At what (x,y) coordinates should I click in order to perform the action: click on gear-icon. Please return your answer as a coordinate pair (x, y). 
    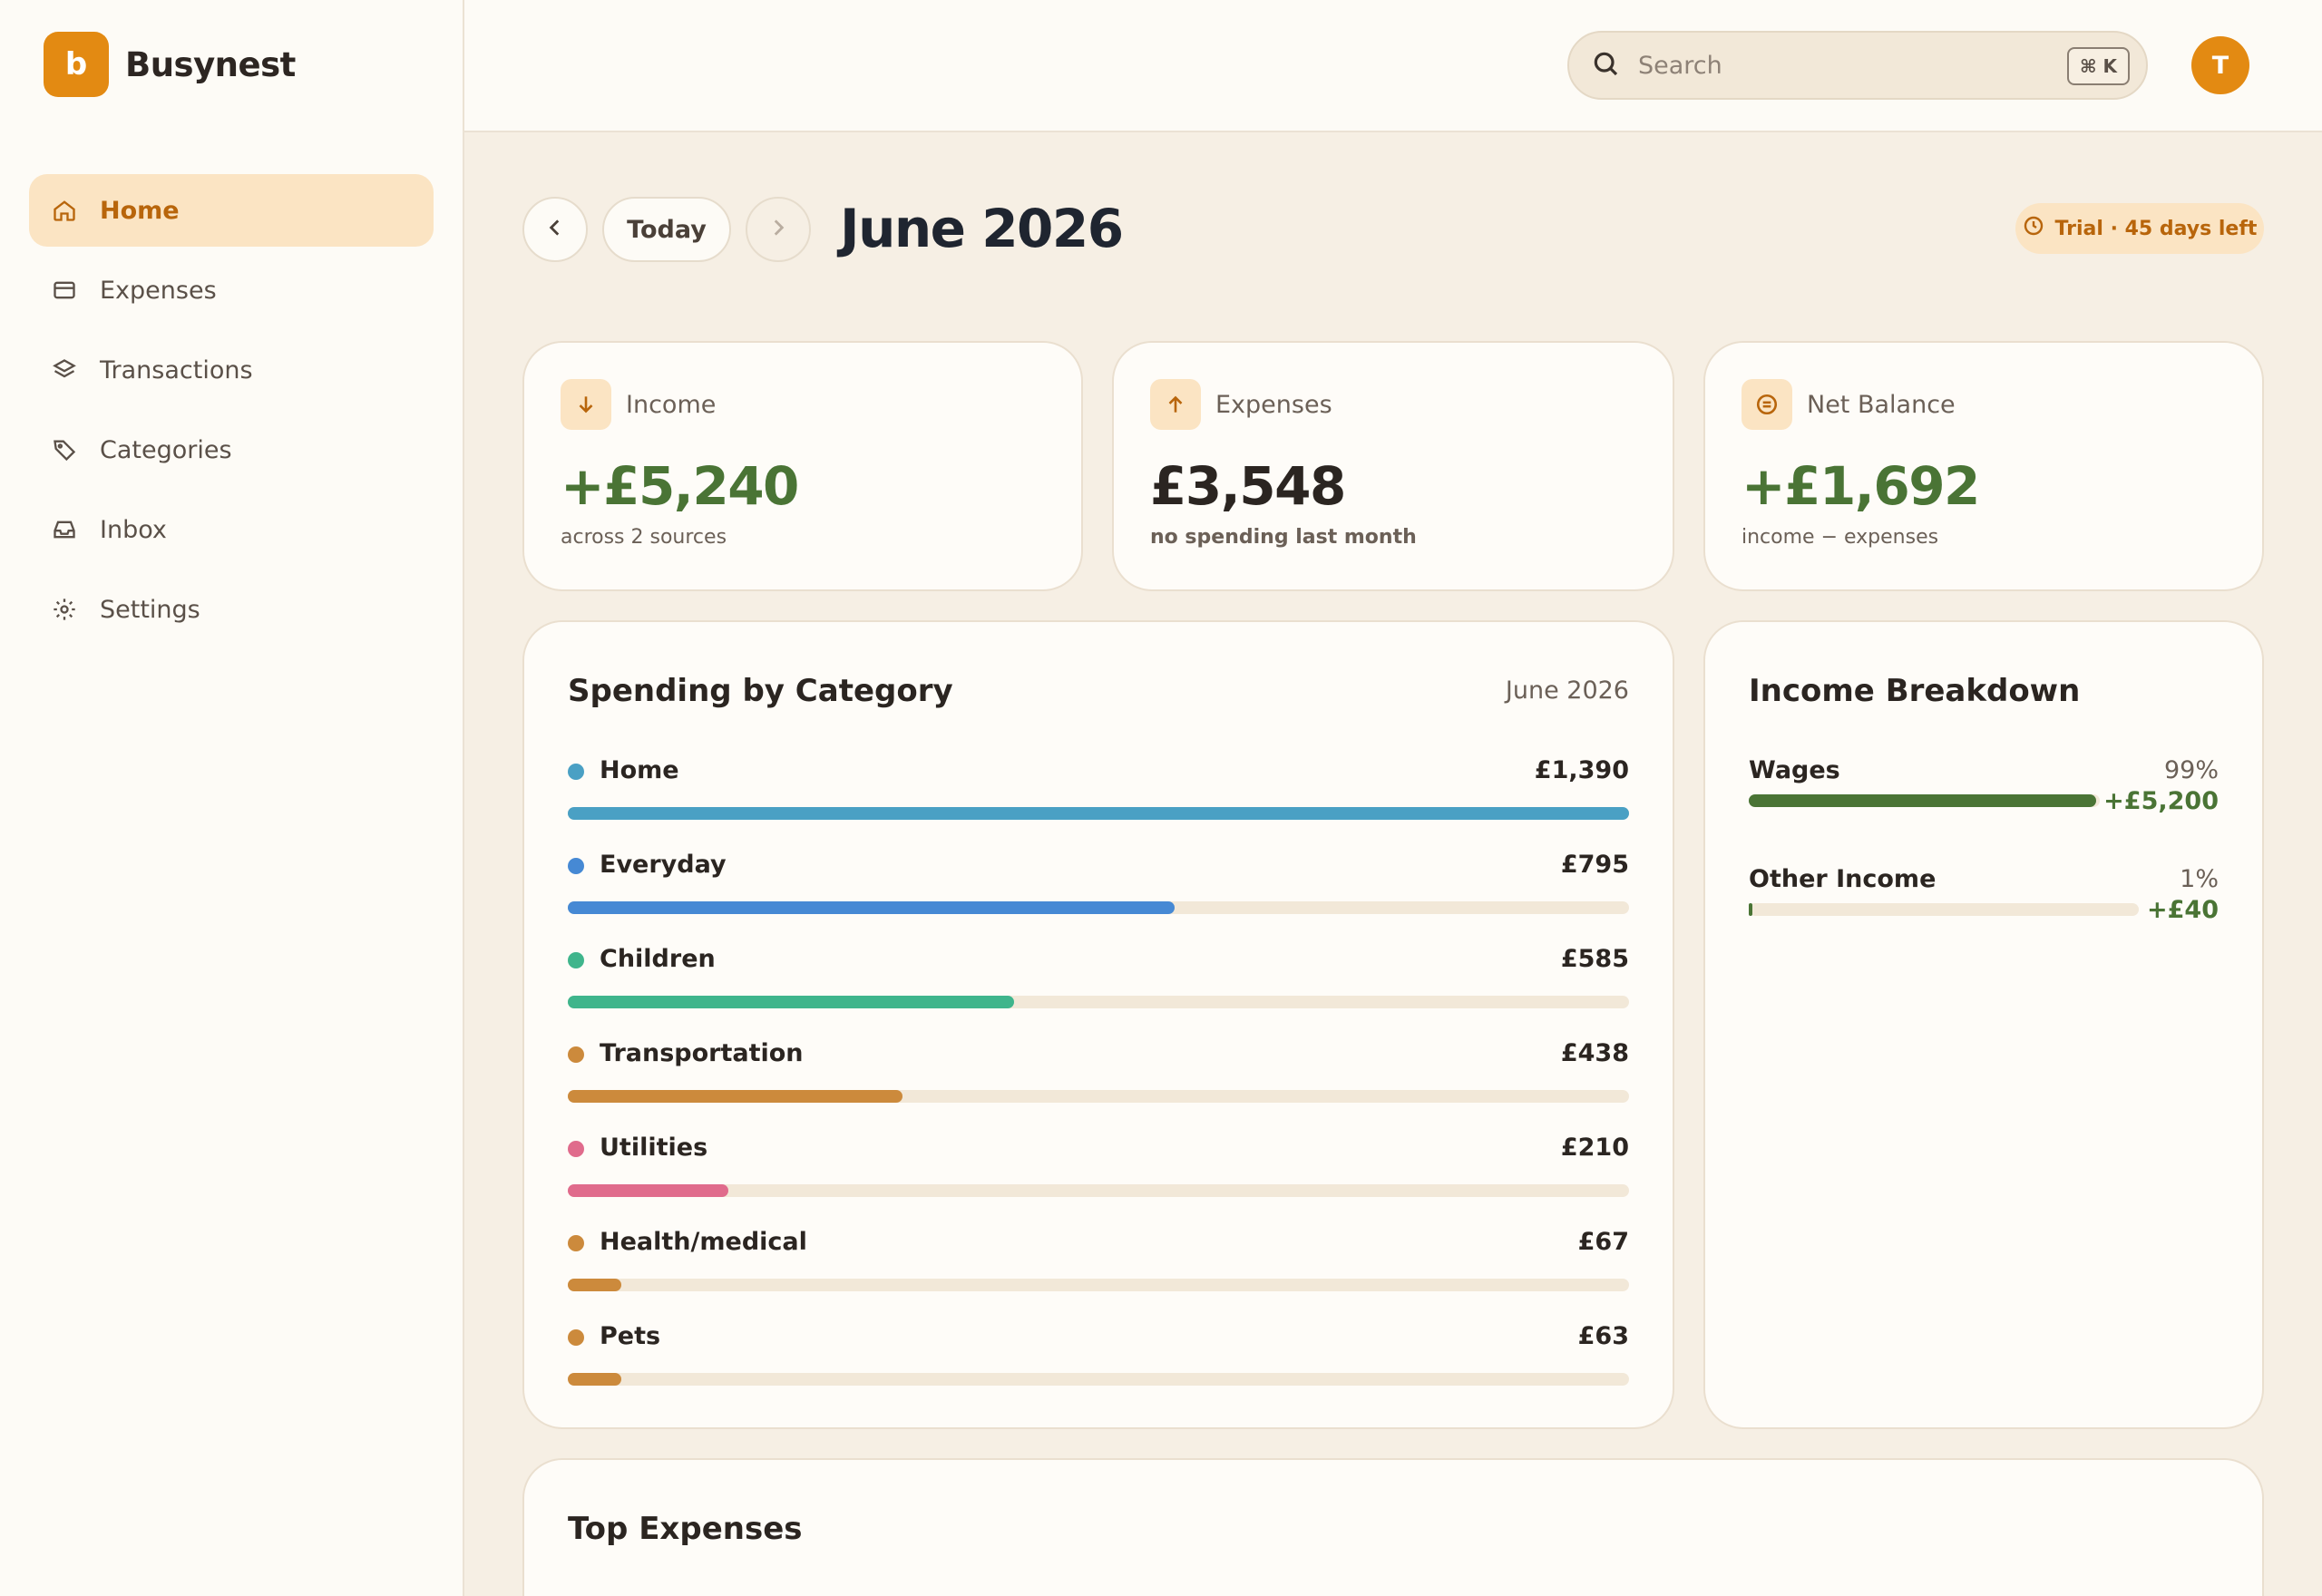
    Looking at the image, I should click on (64, 609).